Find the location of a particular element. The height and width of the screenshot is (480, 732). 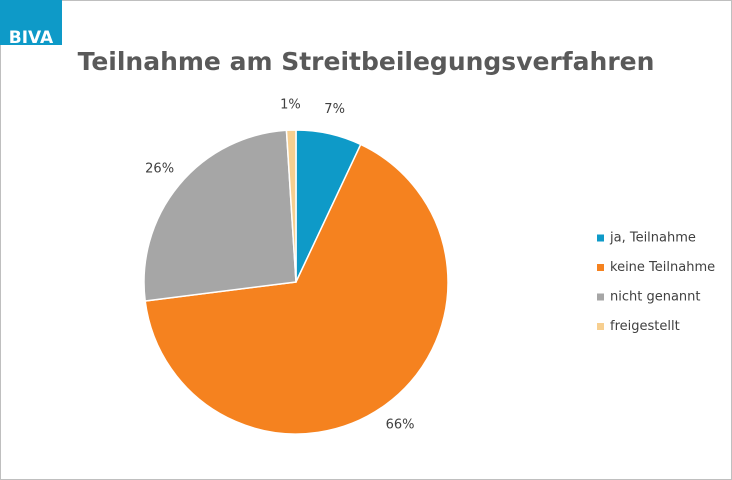

data-label: 1% is located at coordinates (290, 105).